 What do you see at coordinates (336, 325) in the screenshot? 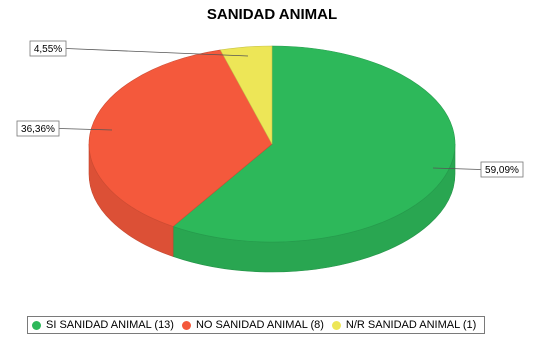
I see `legend-swatch-nr` at bounding box center [336, 325].